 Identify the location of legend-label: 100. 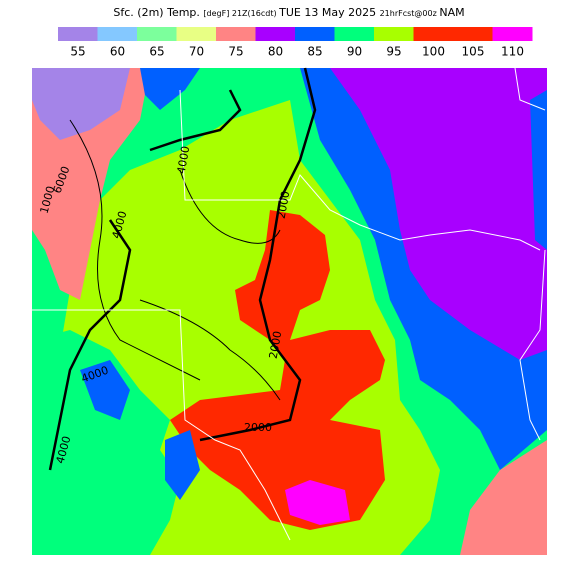
(433, 52).